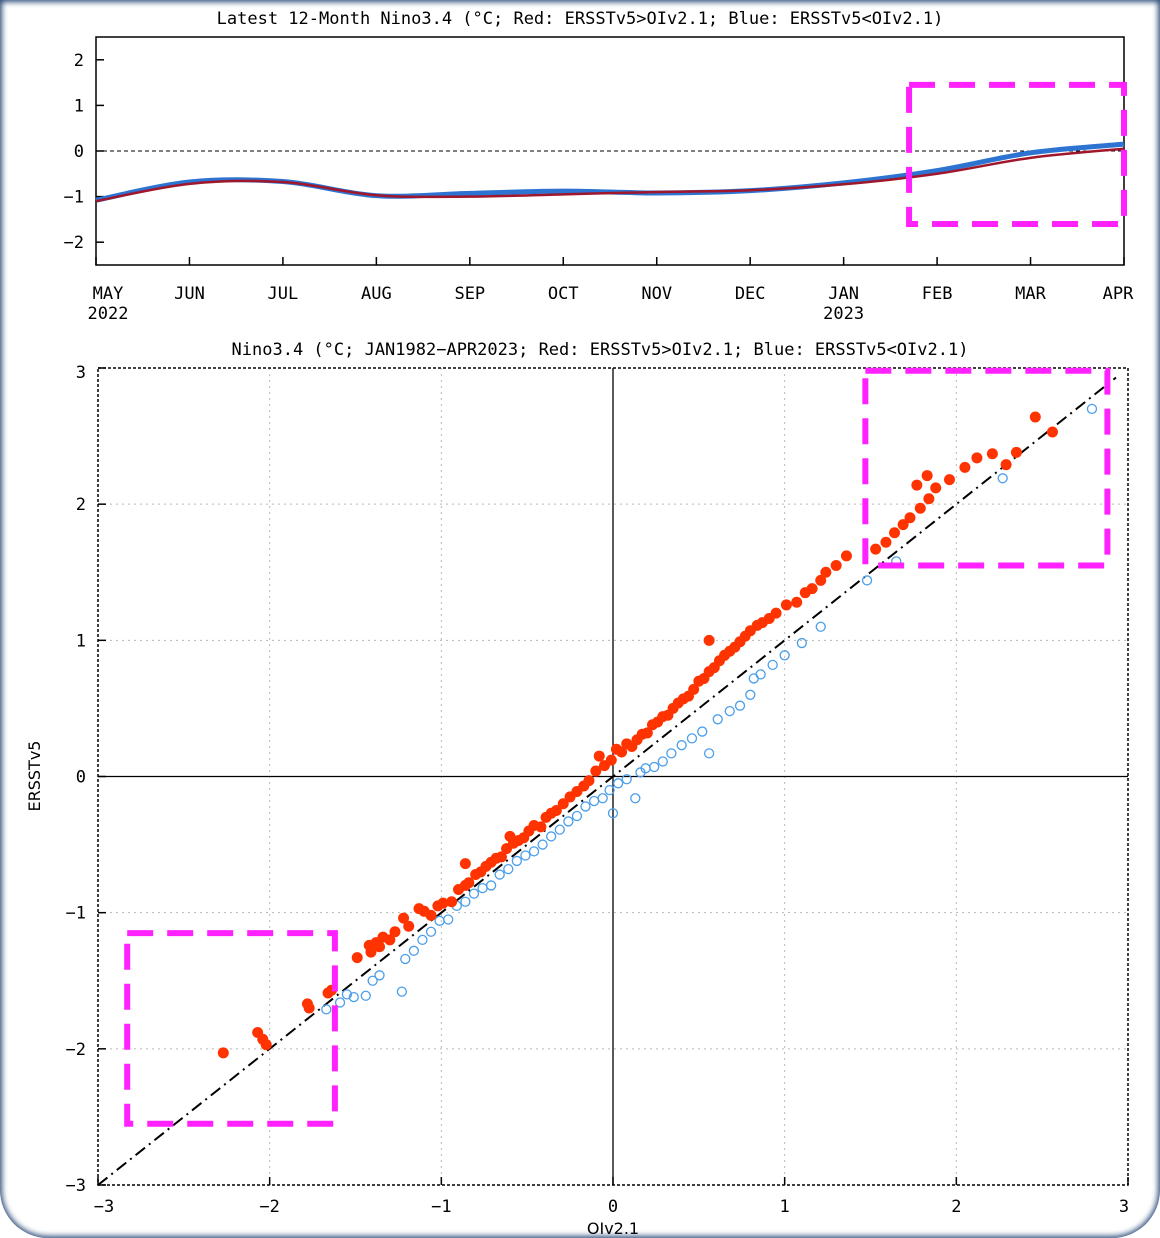  I want to click on scatter-highlight-box, so click(986, 468).